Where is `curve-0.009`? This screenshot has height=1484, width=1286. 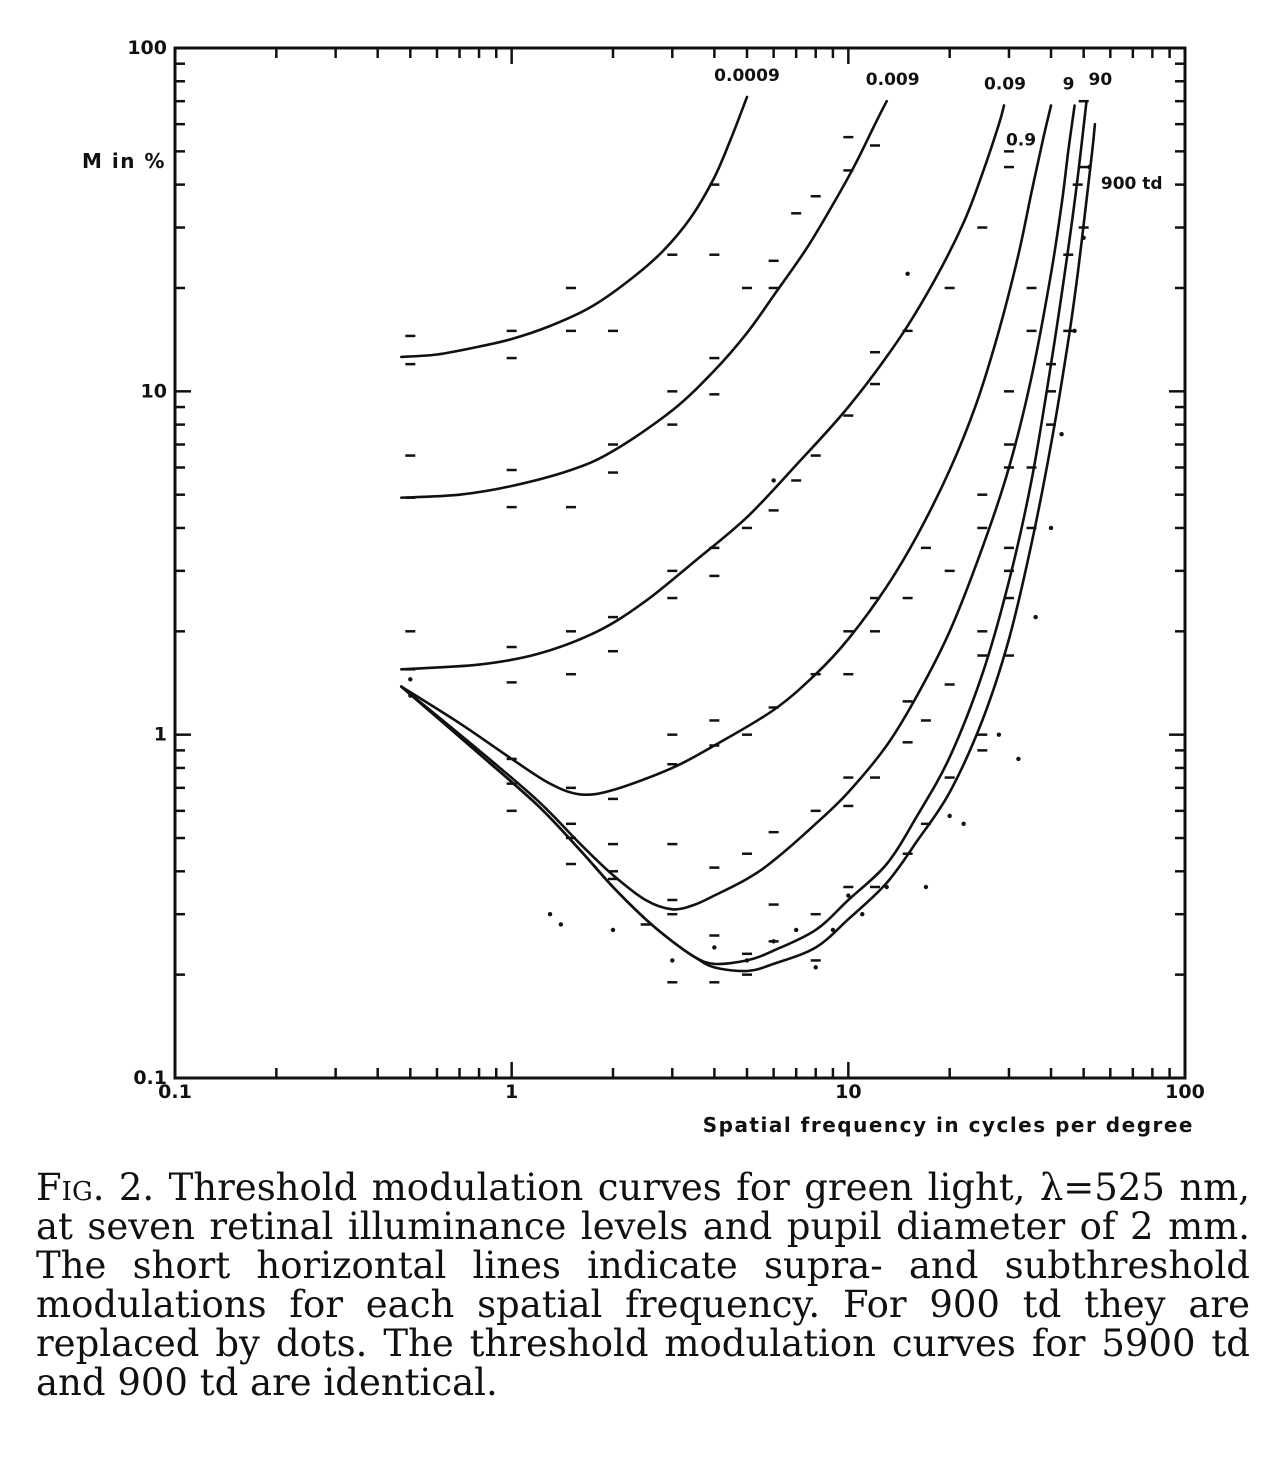
curve-0.009 is located at coordinates (644, 299).